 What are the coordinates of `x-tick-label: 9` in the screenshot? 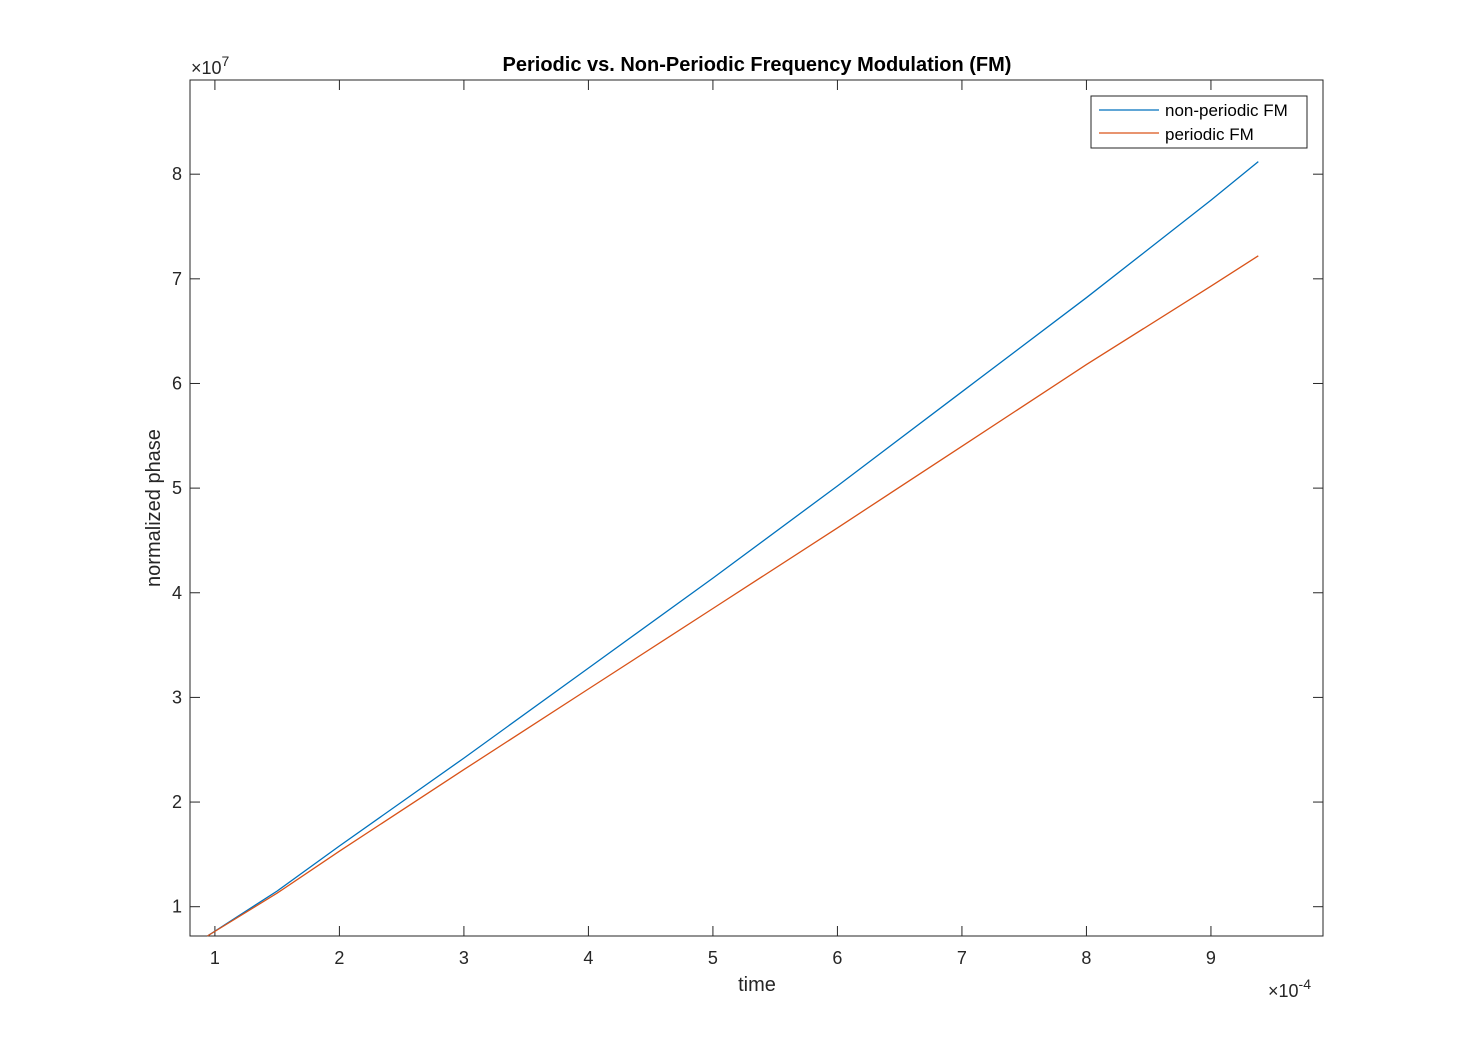 It's located at (1211, 958).